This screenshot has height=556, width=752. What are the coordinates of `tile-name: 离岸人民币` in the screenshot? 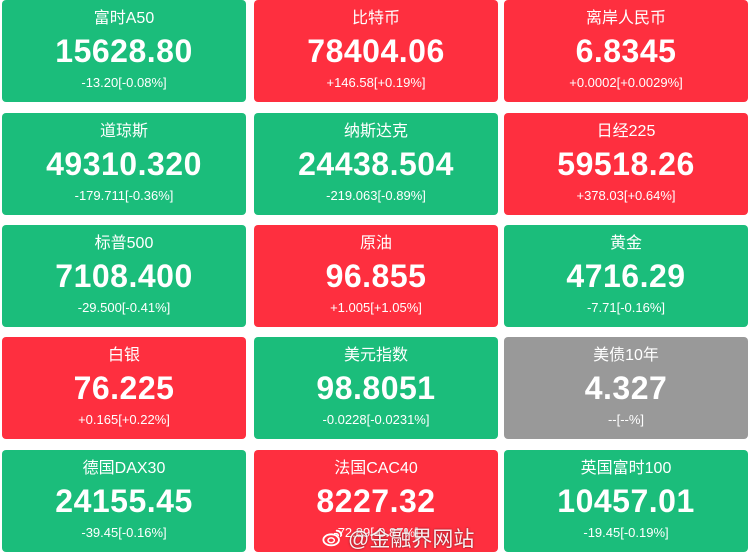 It's located at (625, 18).